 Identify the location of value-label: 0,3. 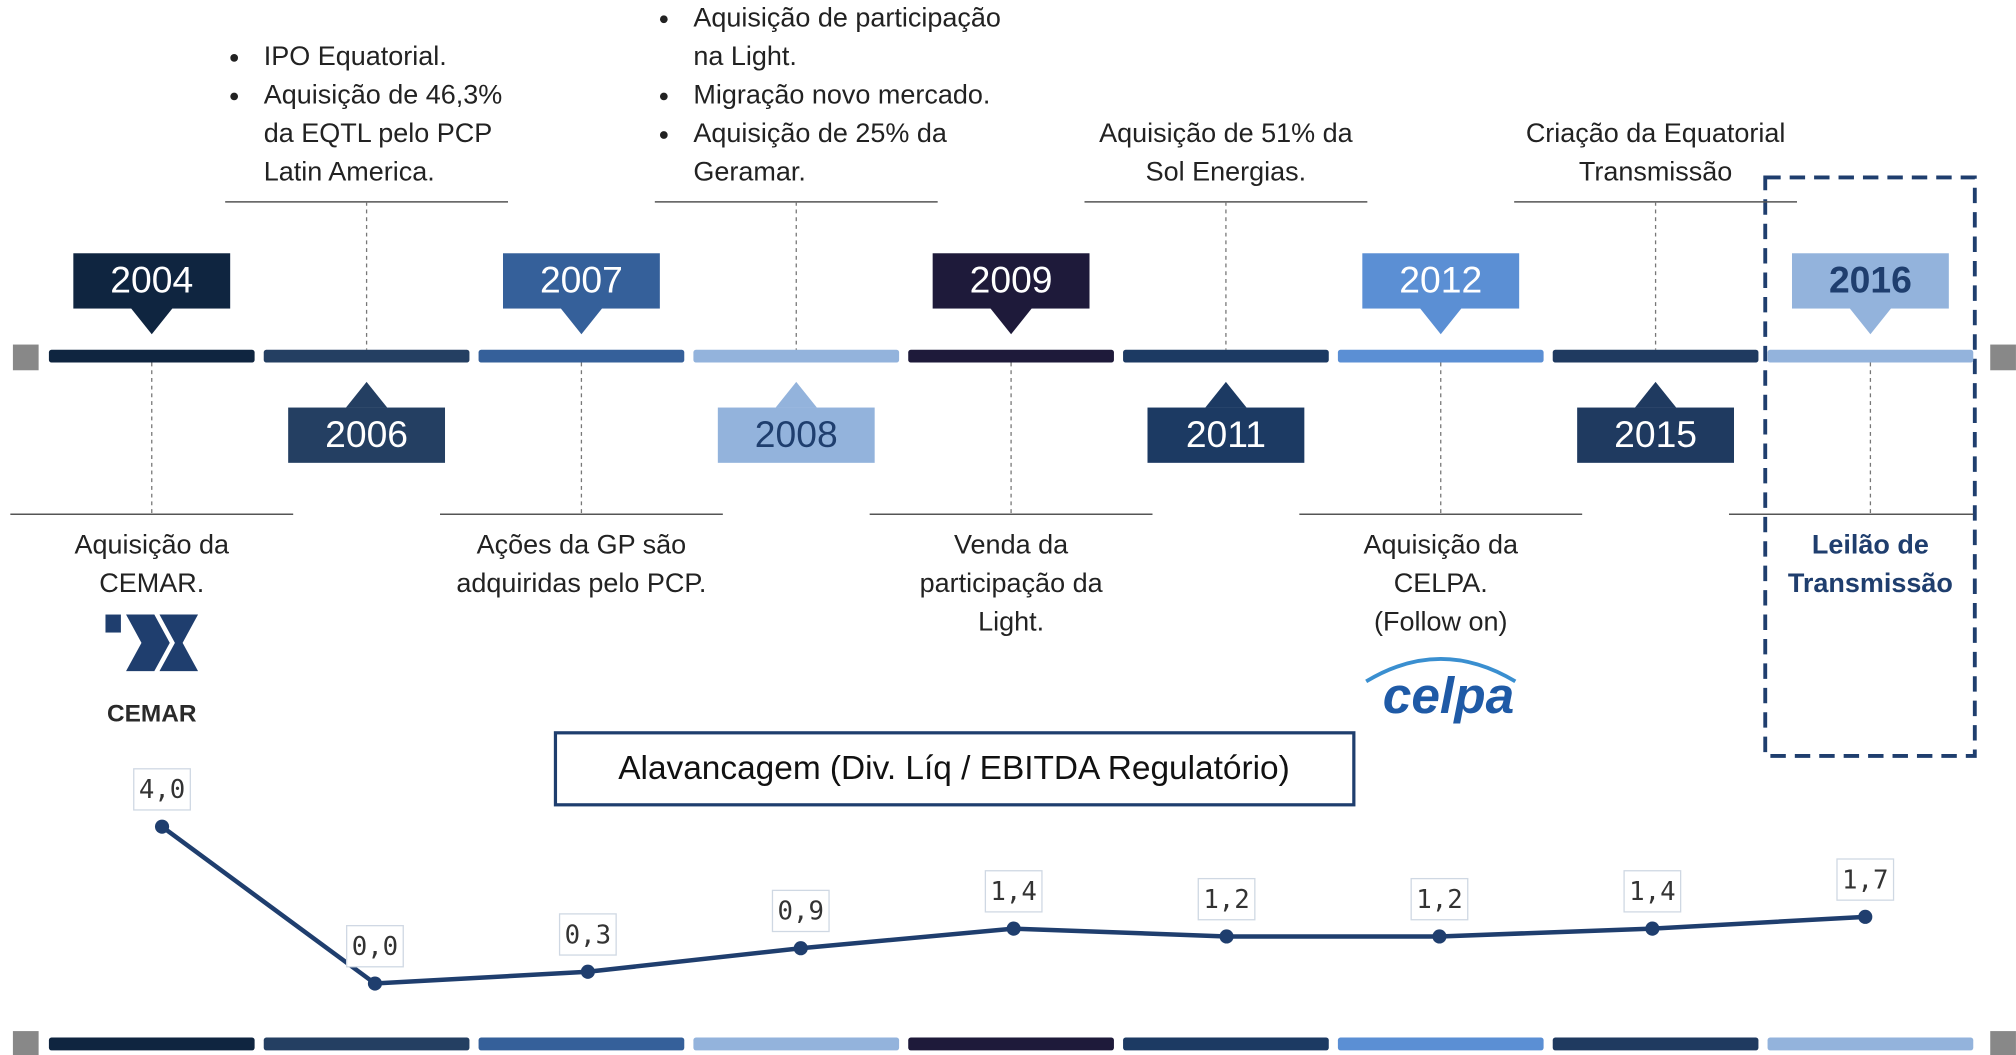
(588, 935).